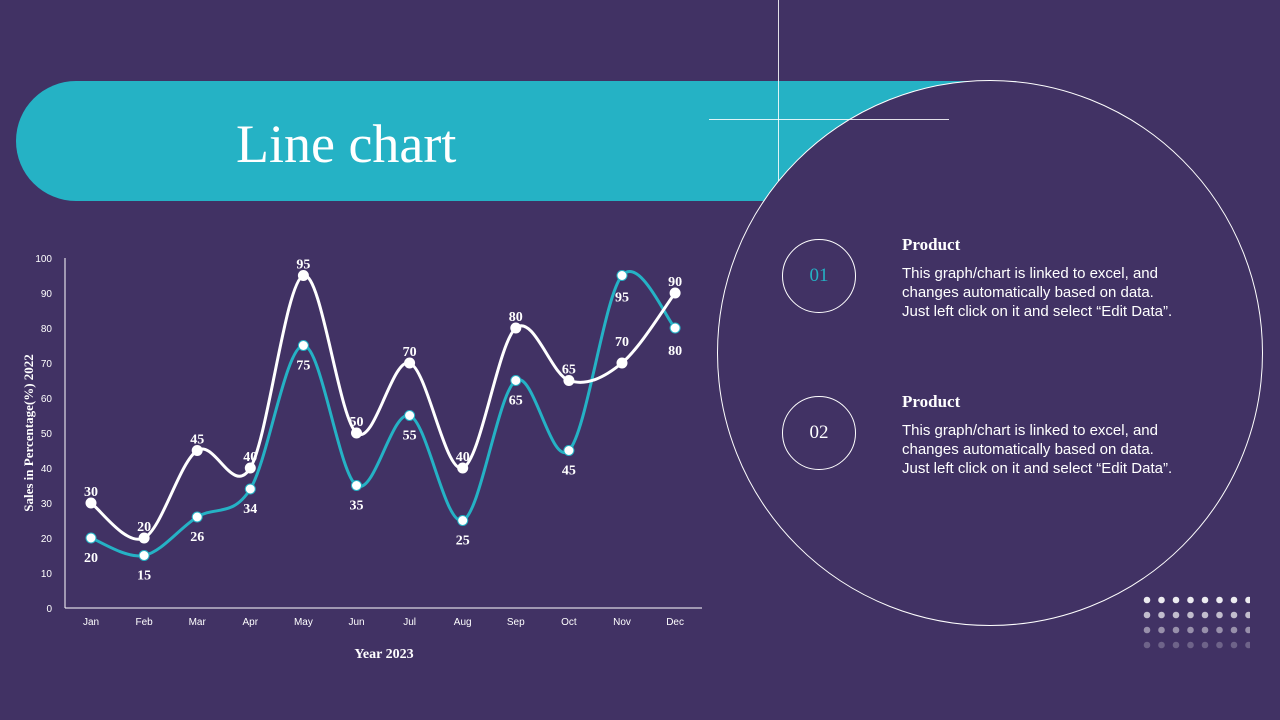  Describe the element at coordinates (357, 422) in the screenshot. I see `series-1-data-label: 50` at that location.